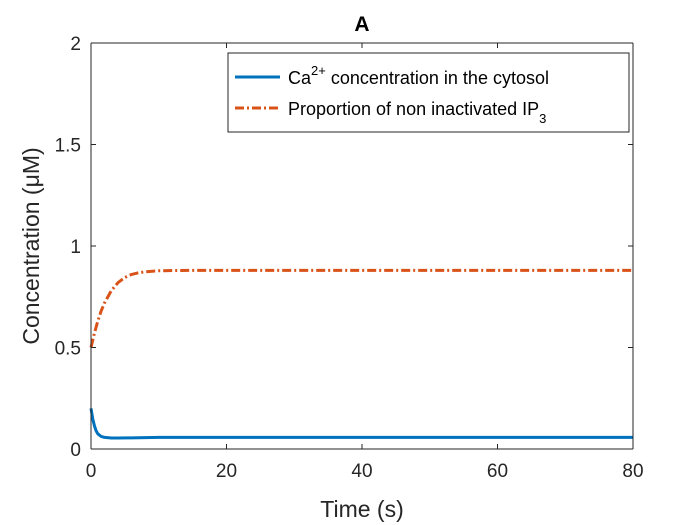  Describe the element at coordinates (226, 471) in the screenshot. I see `x-tick-label: 20` at that location.